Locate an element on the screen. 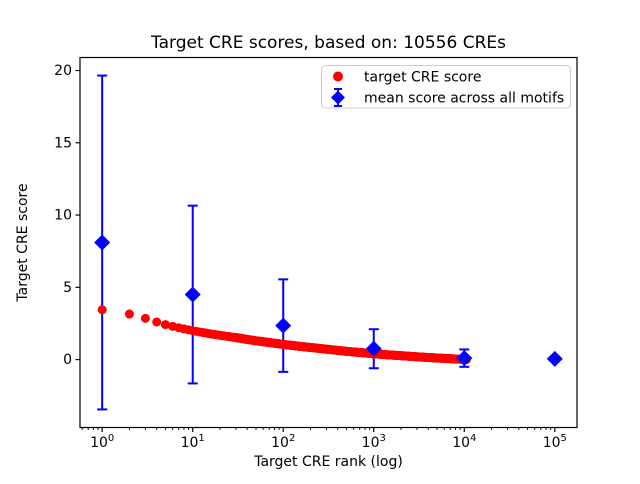  x-tick-label: 10⁰ is located at coordinates (102, 442).